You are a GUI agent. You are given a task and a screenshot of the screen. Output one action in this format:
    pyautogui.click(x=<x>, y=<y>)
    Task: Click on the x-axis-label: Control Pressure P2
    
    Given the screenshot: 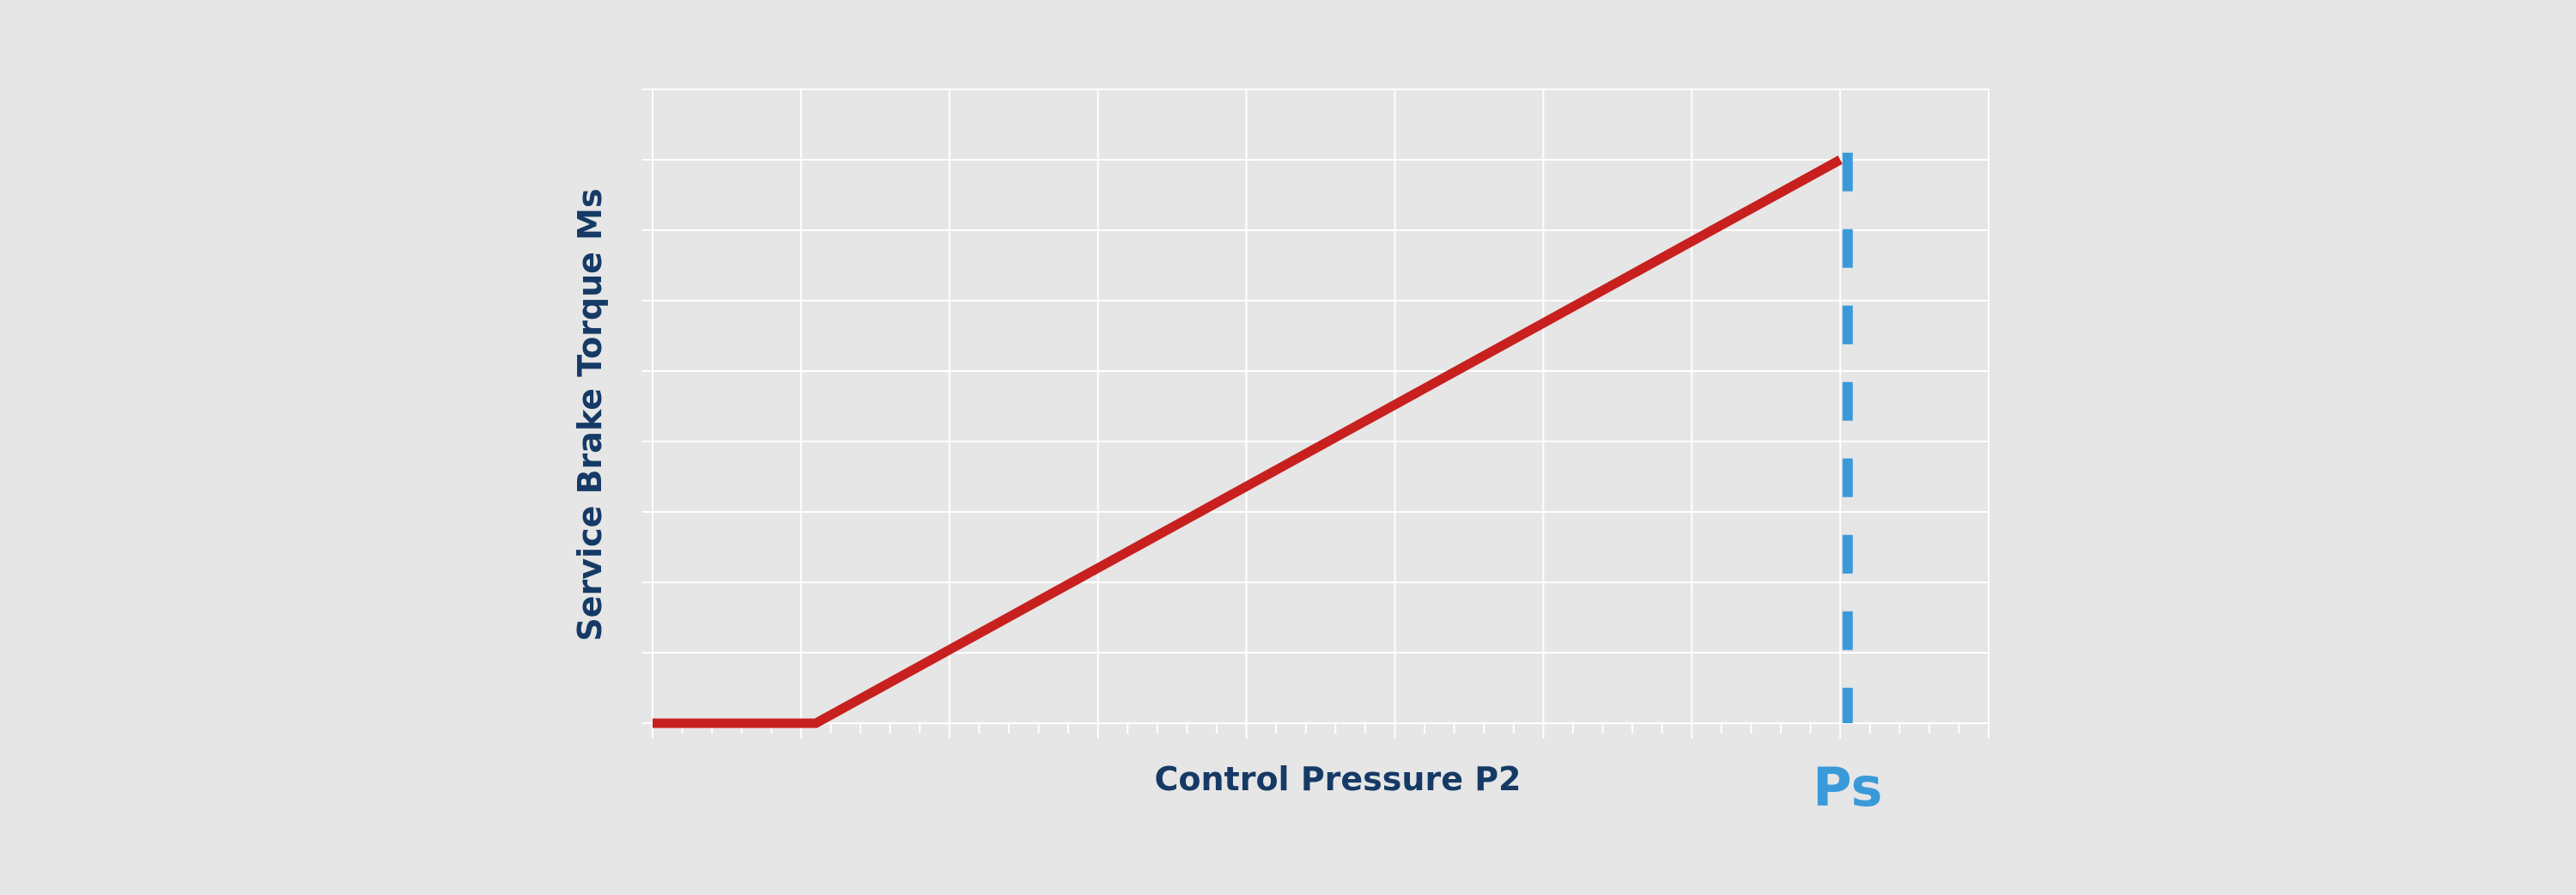 What is the action you would take?
    pyautogui.click(x=1338, y=779)
    